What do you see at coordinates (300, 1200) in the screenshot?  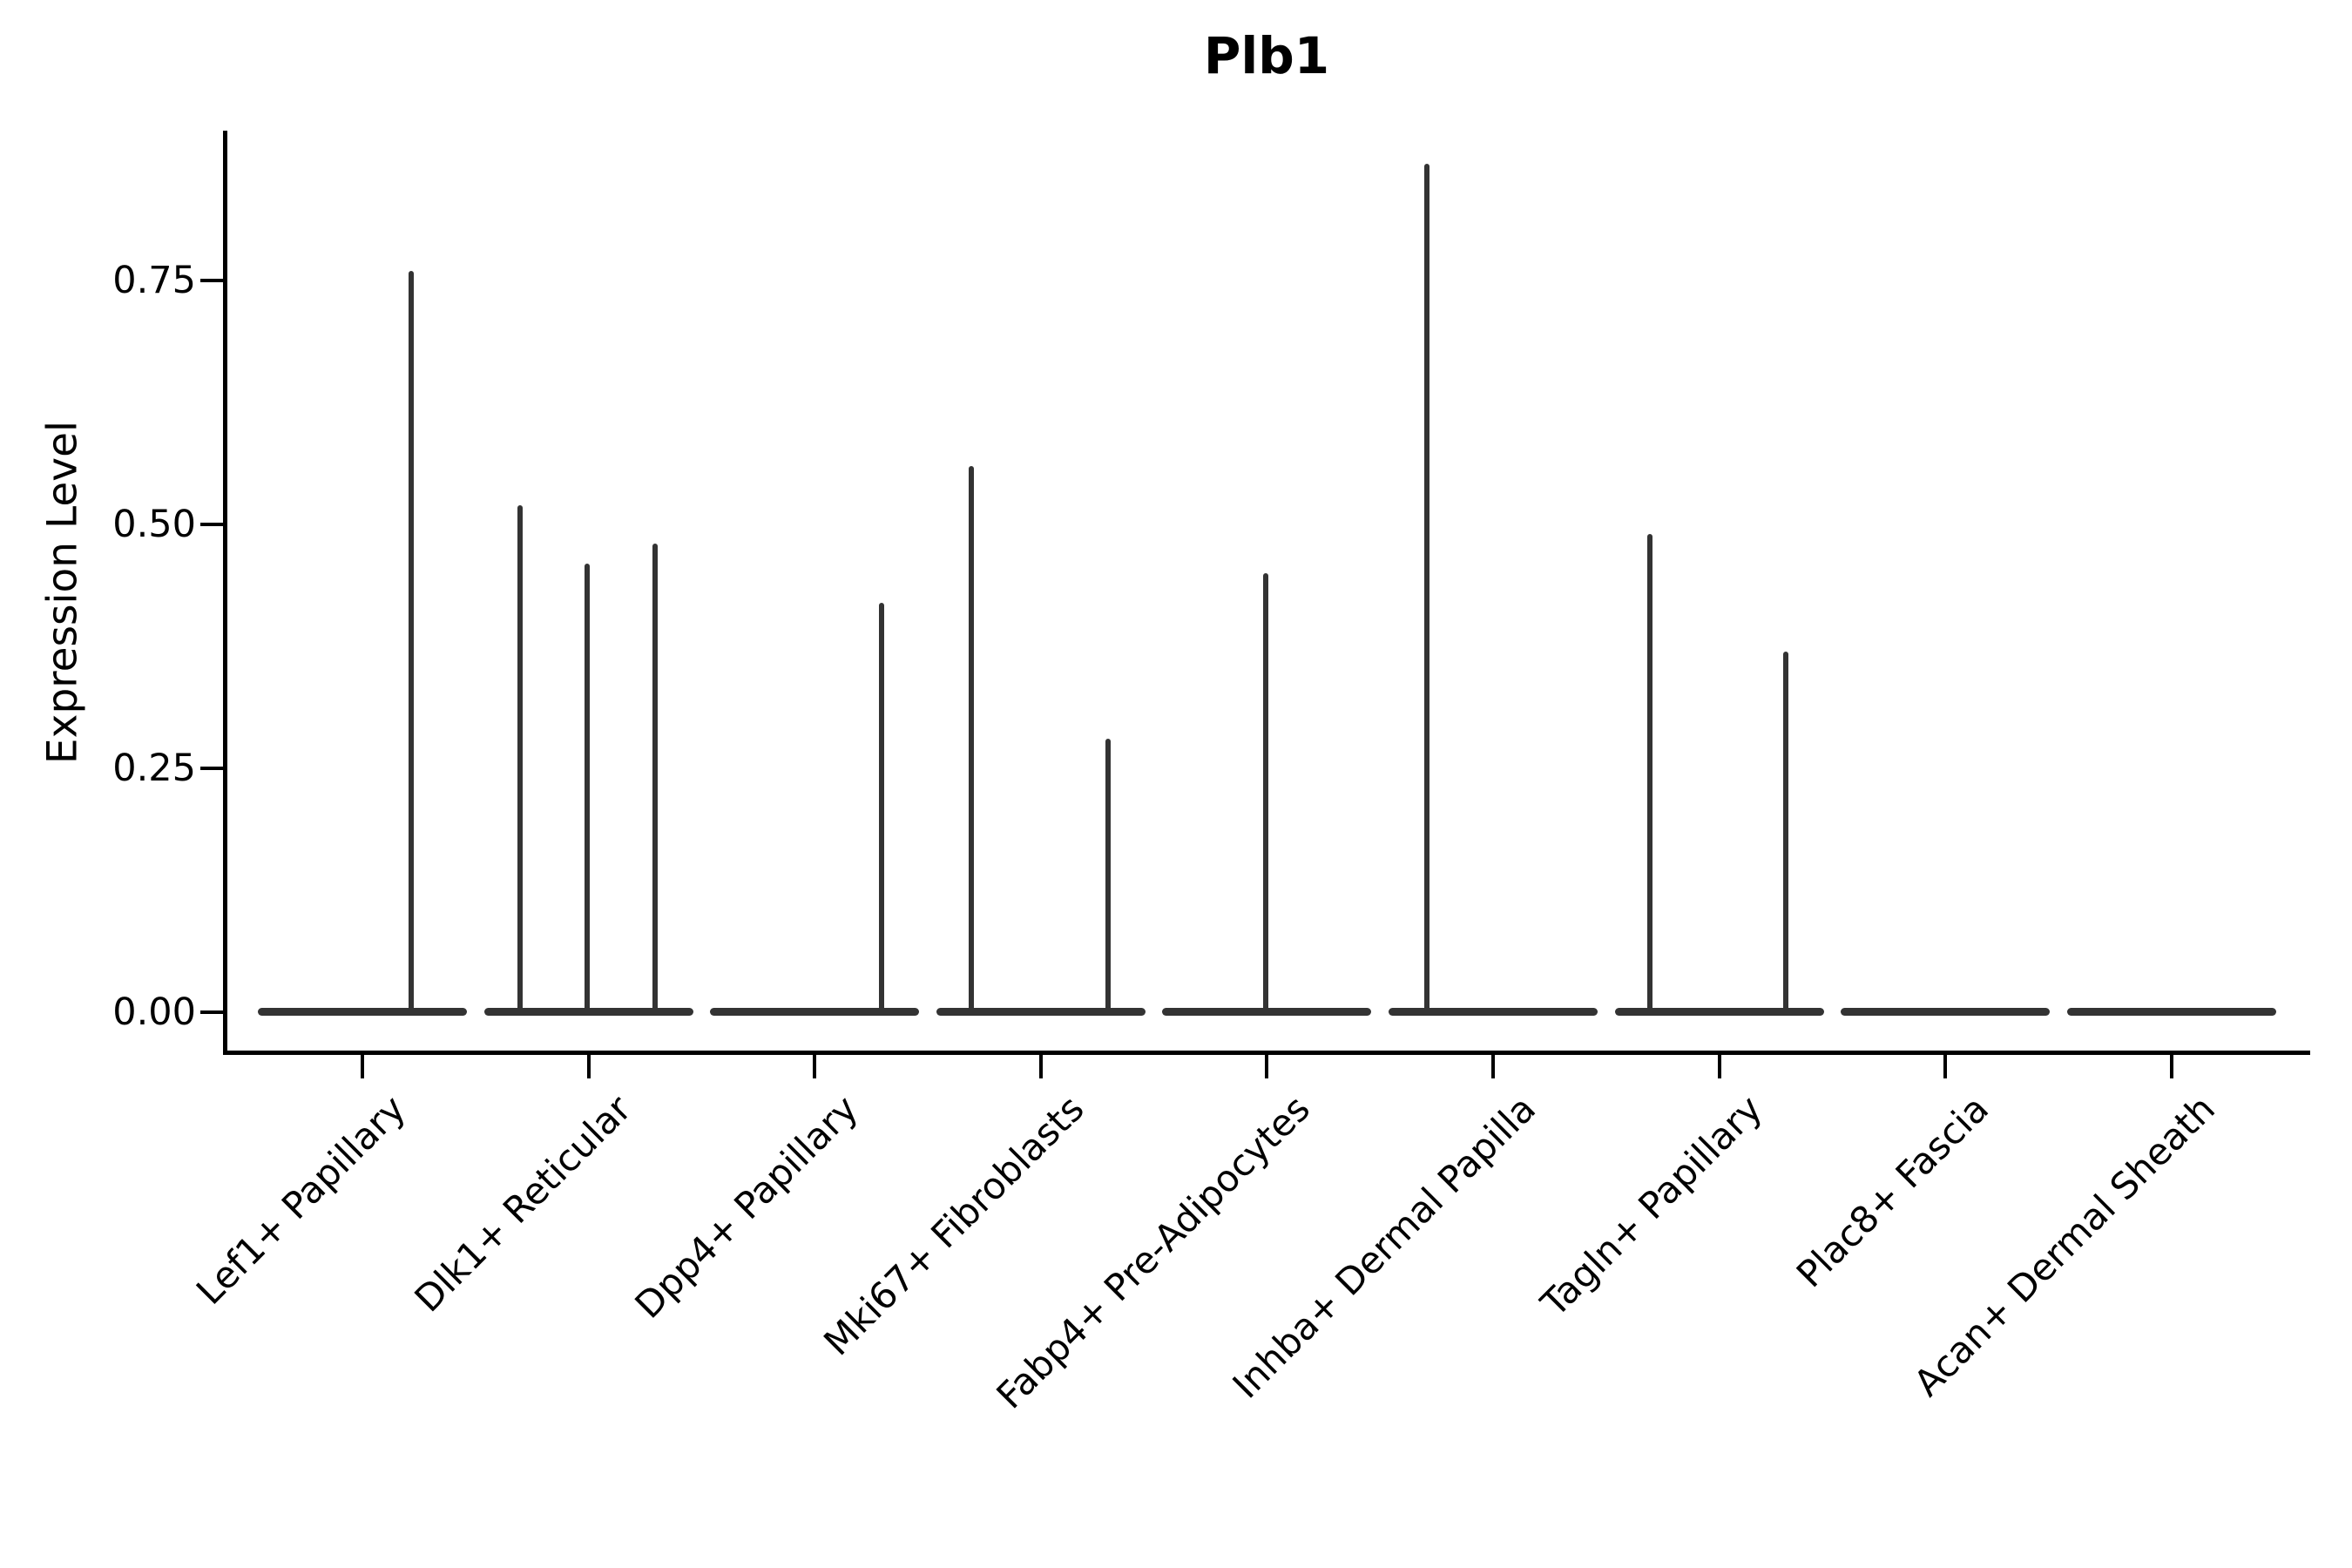 I see `x-tick-label: Lef1+ Papillary` at bounding box center [300, 1200].